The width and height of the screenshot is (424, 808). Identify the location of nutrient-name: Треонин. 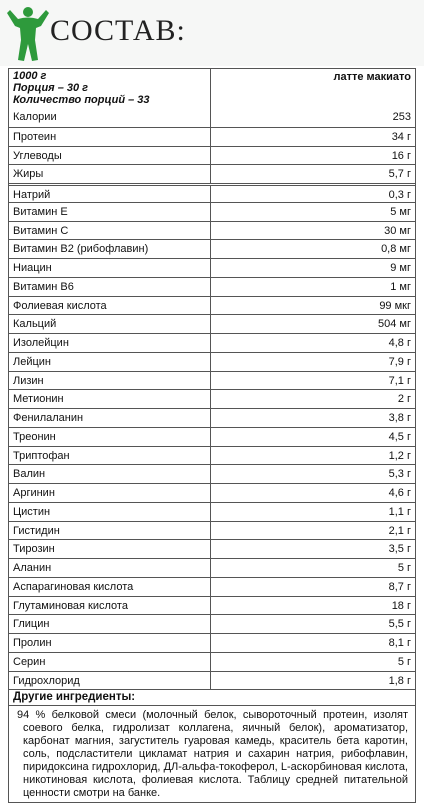
(110, 436).